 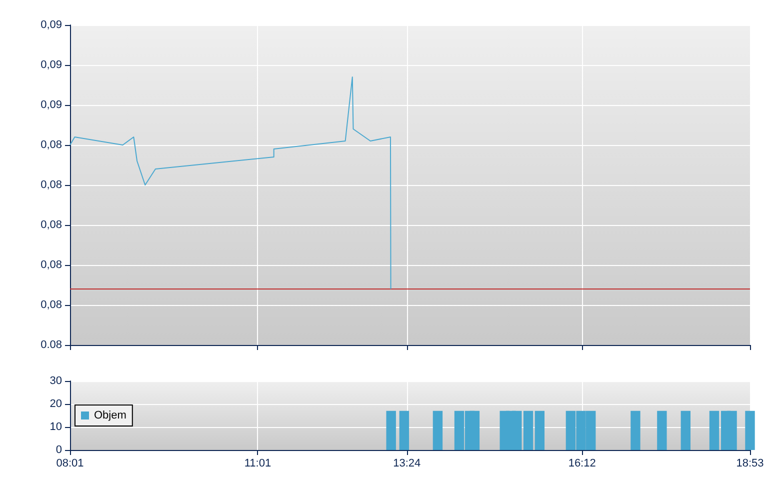 I want to click on y-tick-label: 0, so click(x=59, y=450).